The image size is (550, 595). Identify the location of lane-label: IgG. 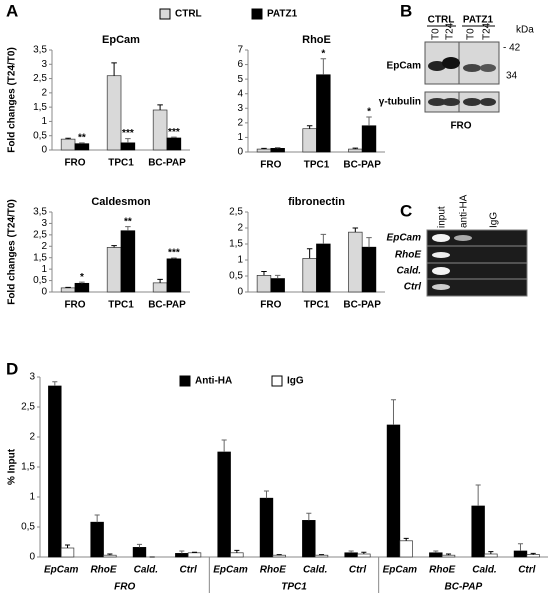
(494, 220).